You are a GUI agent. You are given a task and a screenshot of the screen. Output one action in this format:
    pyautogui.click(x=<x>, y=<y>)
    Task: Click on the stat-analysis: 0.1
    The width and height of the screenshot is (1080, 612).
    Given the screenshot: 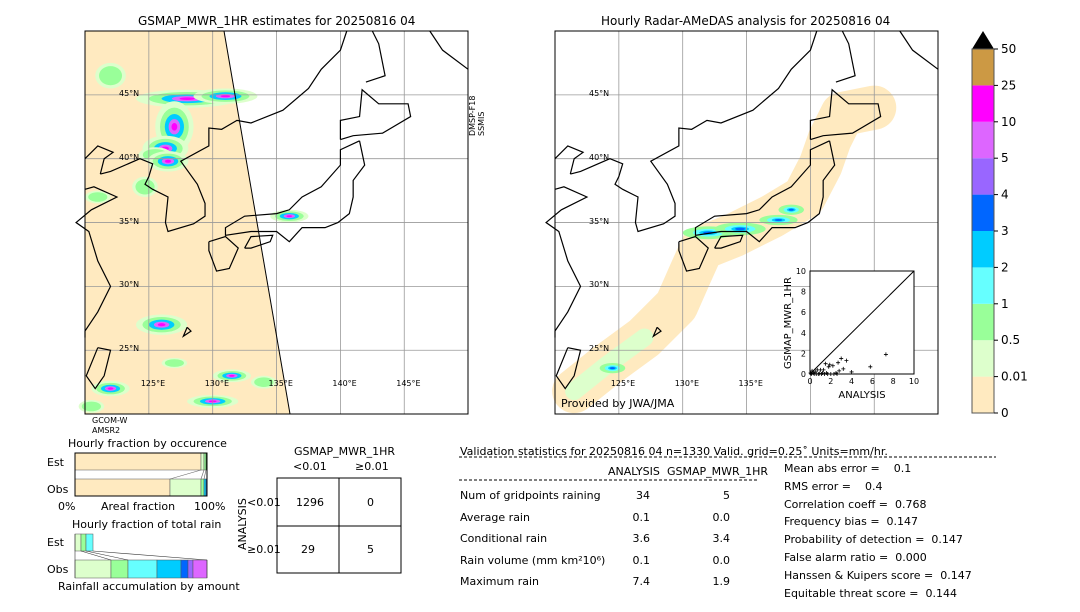 What is the action you would take?
    pyautogui.click(x=641, y=560)
    